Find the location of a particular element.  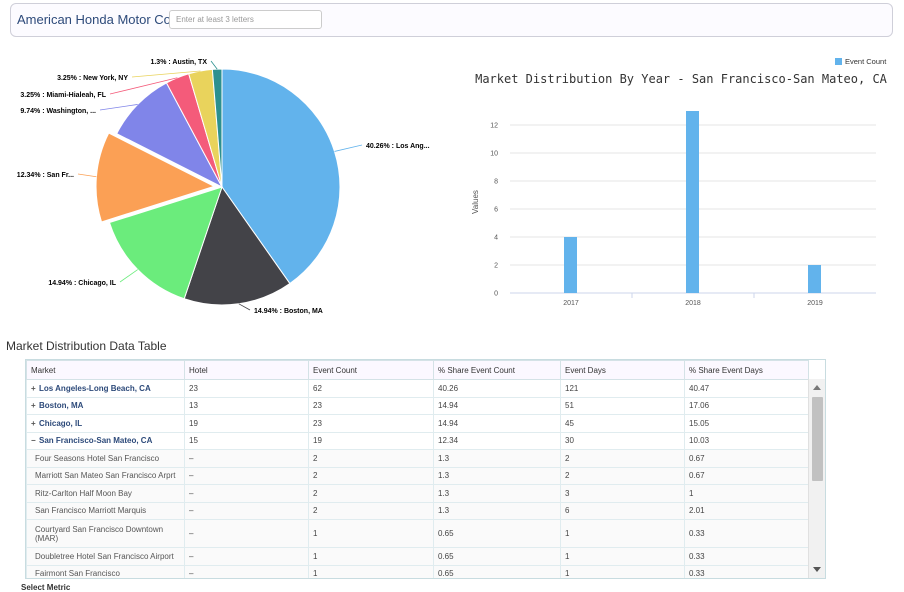

column-header: % Share Event Count is located at coordinates (497, 370).